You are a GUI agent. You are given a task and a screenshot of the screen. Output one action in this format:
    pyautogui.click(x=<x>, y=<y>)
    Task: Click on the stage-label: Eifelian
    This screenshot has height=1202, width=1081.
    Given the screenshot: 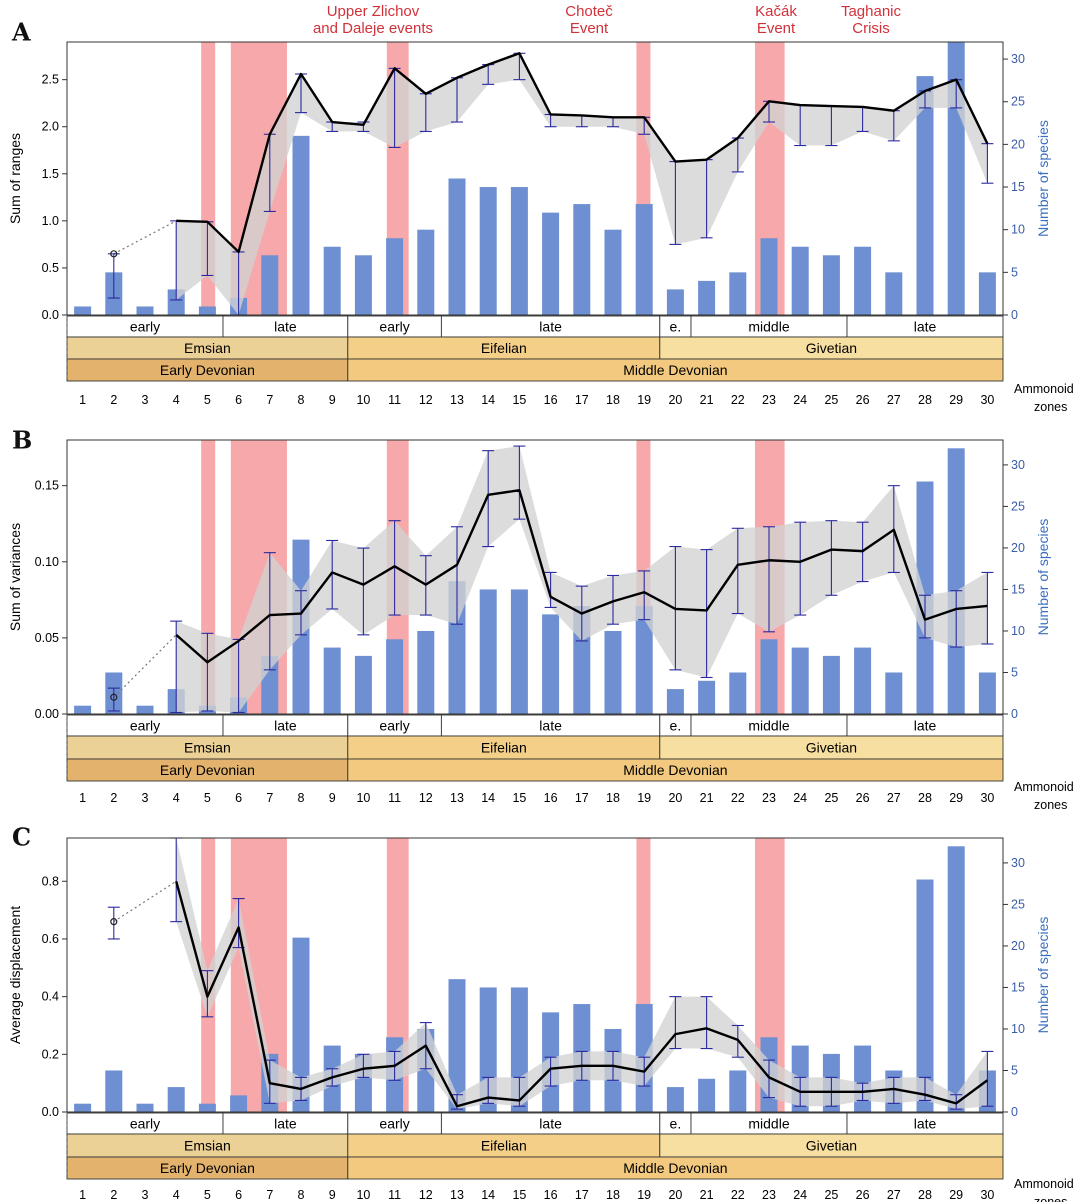 What is the action you would take?
    pyautogui.click(x=504, y=348)
    